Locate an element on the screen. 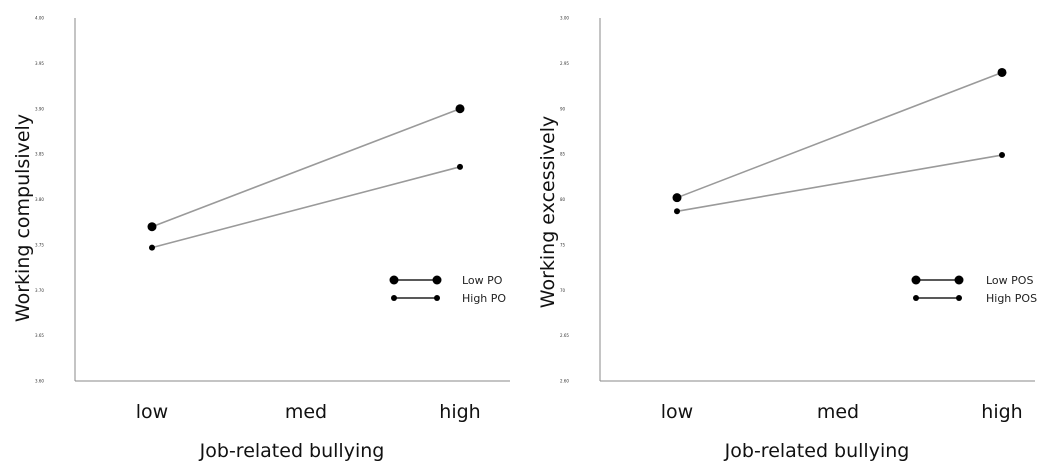 This screenshot has width=1049, height=465. y-tick-label: 2.60 is located at coordinates (564, 381).